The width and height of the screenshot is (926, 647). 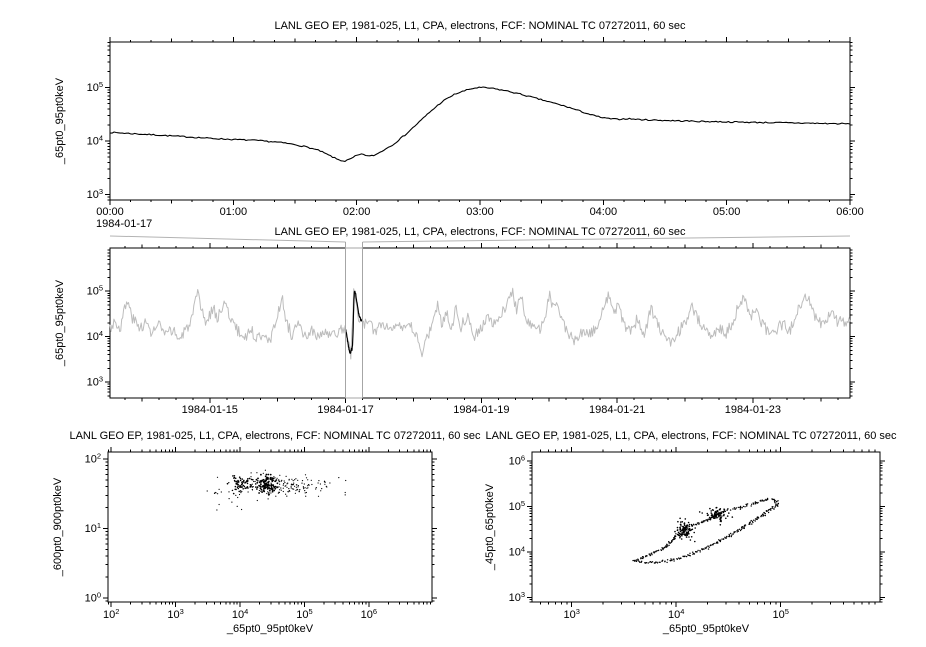 I want to click on series-highlighted-interval, so click(x=354, y=322).